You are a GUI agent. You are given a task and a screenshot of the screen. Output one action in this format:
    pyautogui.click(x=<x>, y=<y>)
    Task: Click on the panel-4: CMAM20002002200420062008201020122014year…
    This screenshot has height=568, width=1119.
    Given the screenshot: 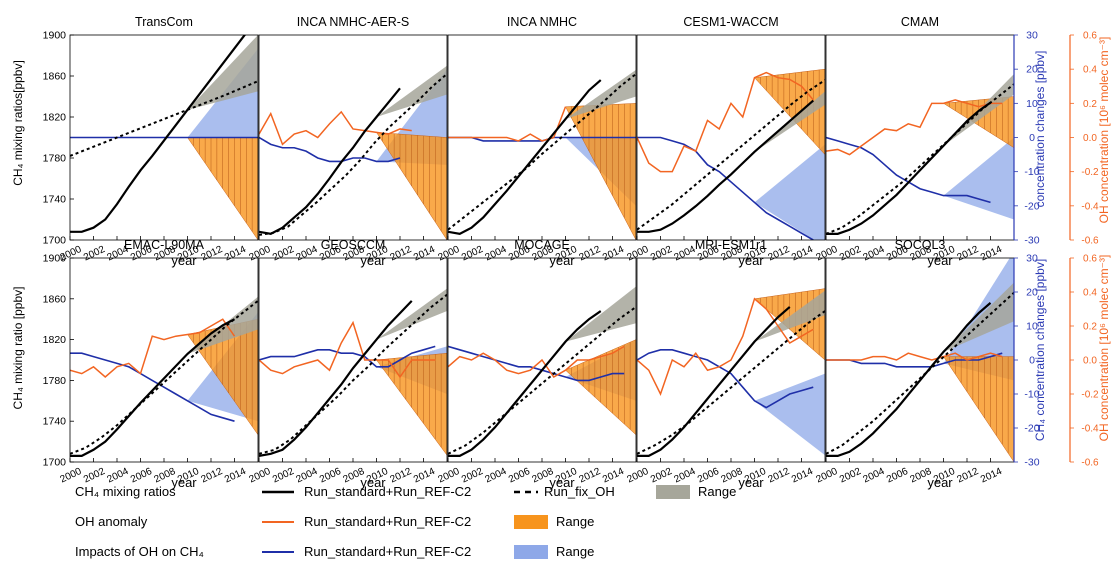 What is the action you would take?
    pyautogui.click(x=957, y=141)
    